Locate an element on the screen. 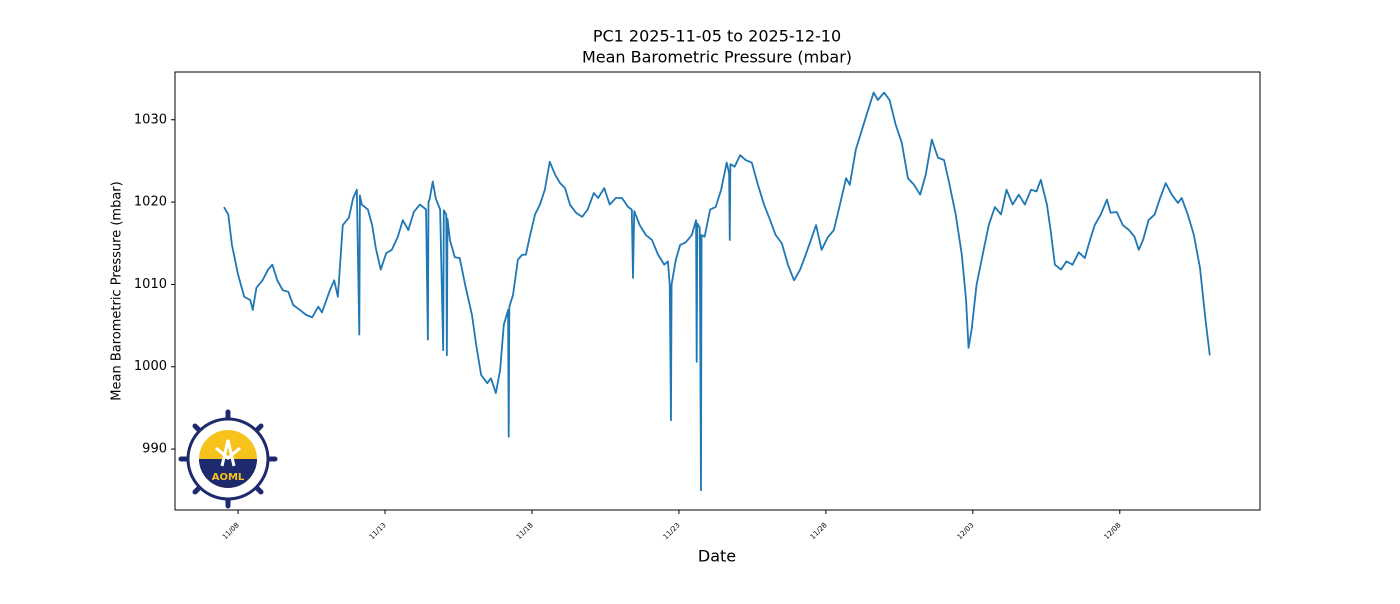  y-tick-label: 990 is located at coordinates (154, 449).